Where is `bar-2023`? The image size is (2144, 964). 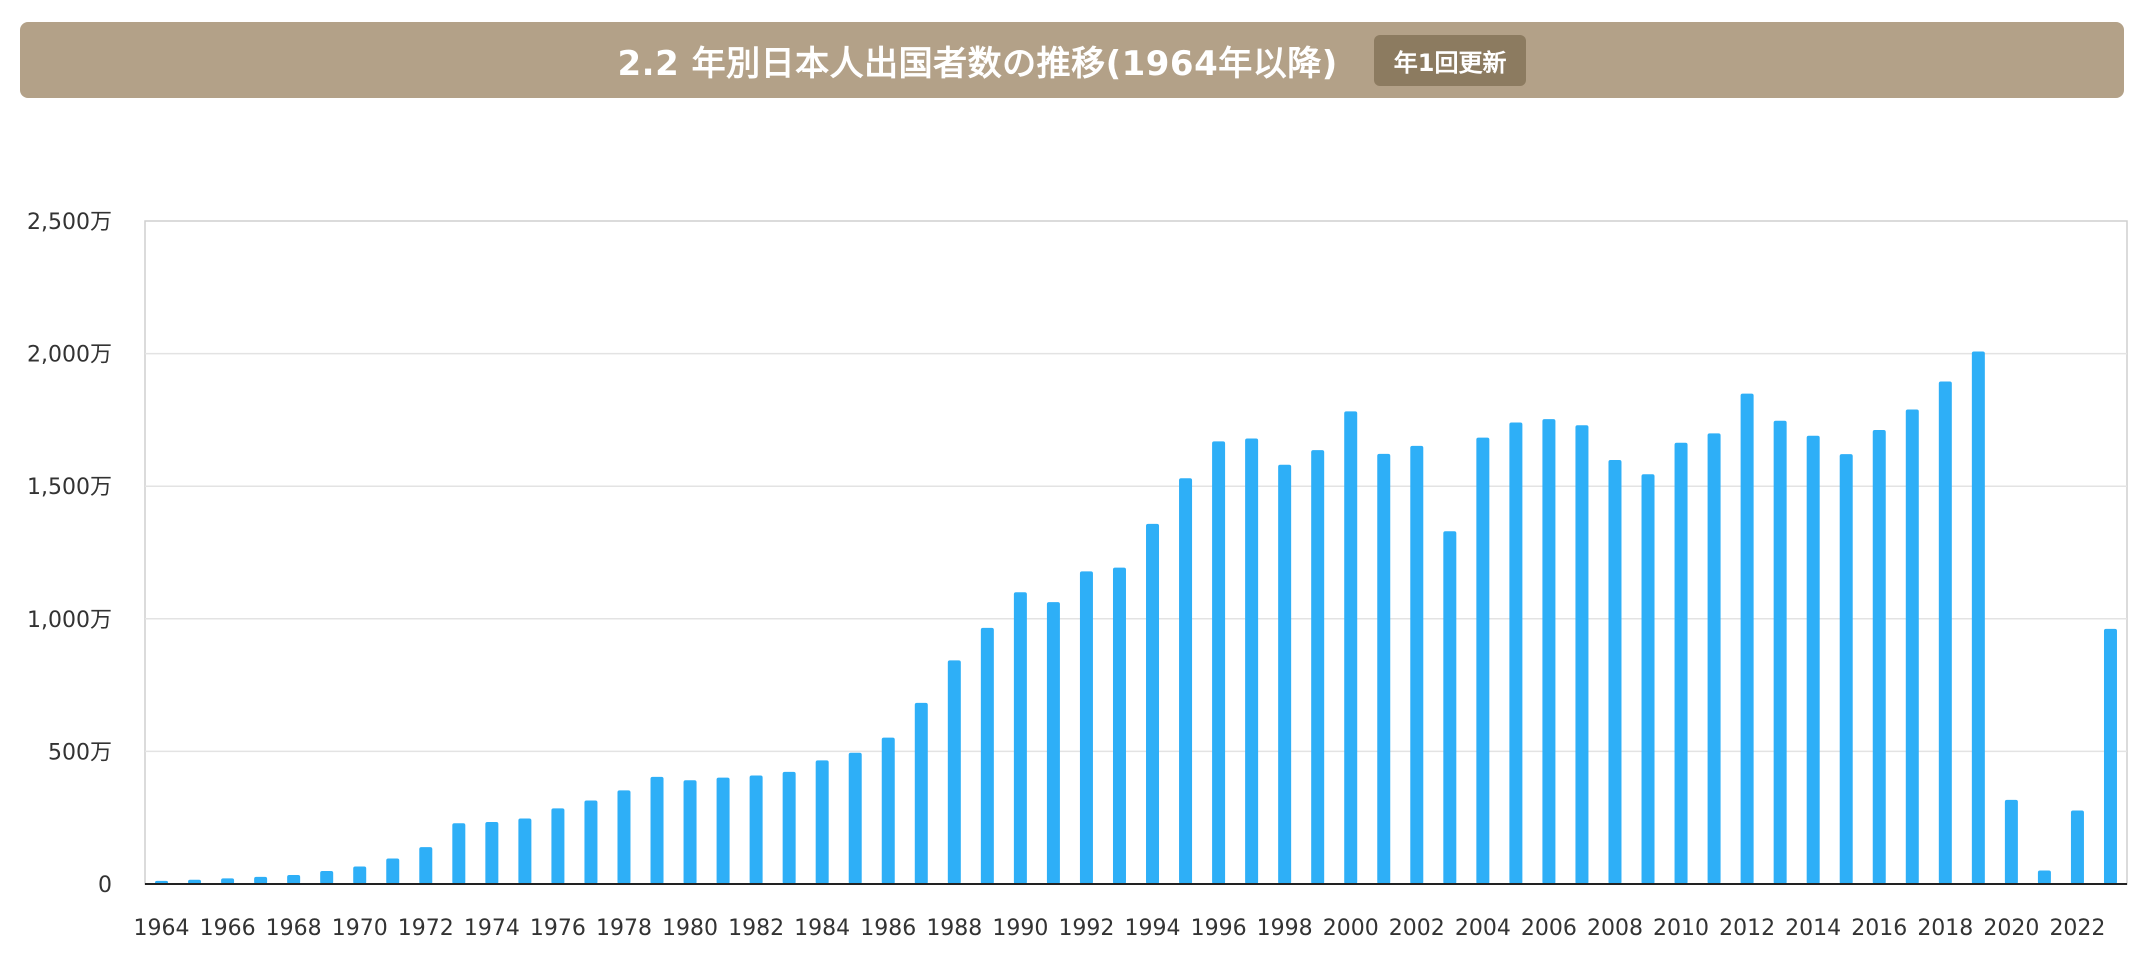
bar-2023 is located at coordinates (2110, 756).